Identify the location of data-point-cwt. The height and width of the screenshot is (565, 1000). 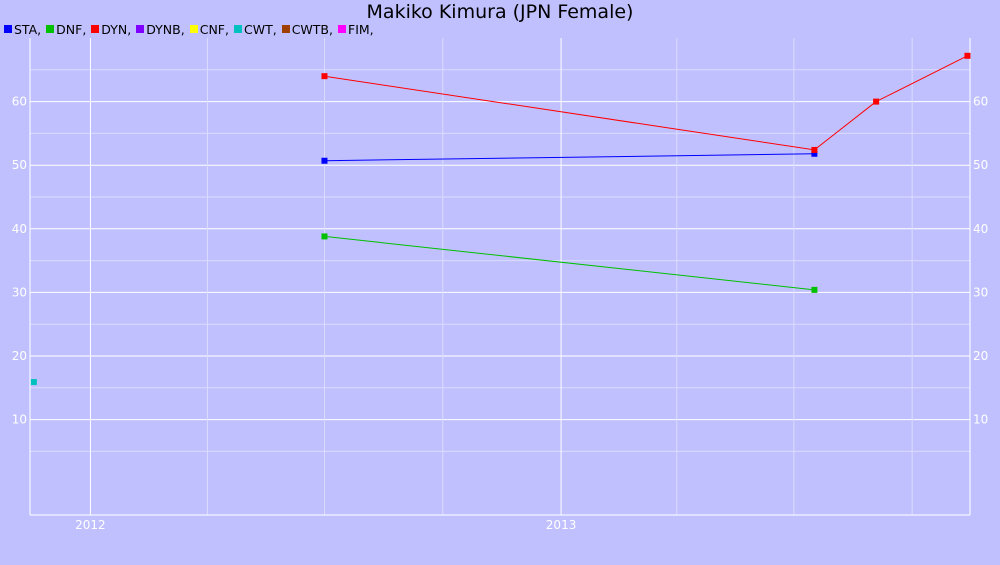
(33, 382).